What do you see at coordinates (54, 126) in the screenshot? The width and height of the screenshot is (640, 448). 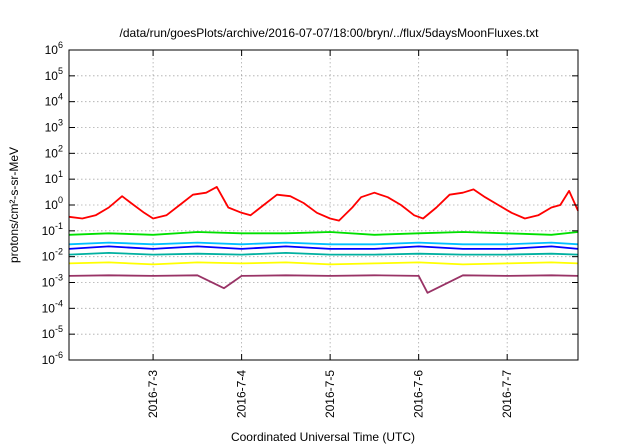 I see `y-tick-label: 10³` at bounding box center [54, 126].